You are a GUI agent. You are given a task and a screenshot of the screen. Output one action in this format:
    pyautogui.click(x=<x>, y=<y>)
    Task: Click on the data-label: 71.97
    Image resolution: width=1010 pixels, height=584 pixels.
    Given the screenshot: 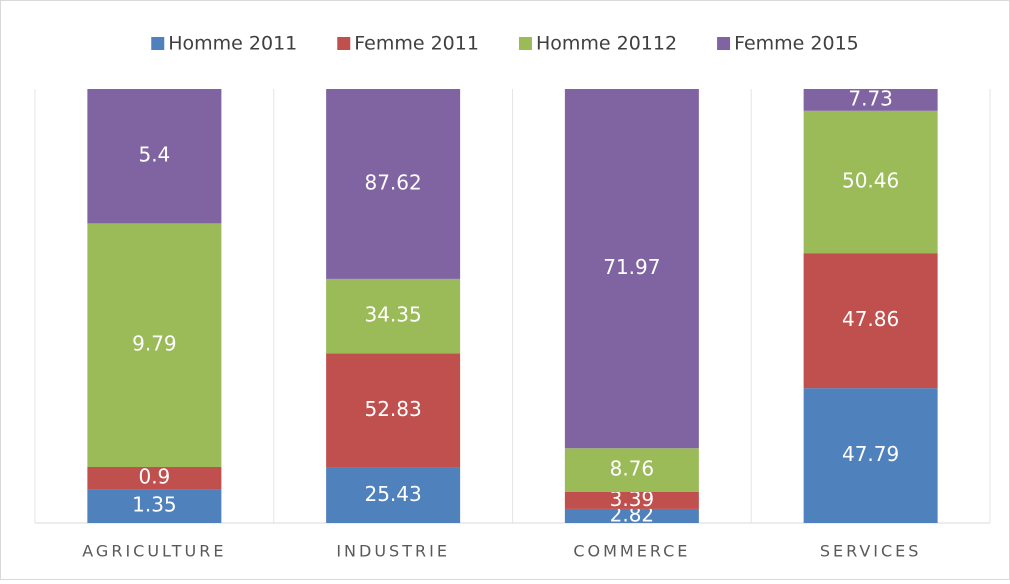 What is the action you would take?
    pyautogui.click(x=631, y=267)
    